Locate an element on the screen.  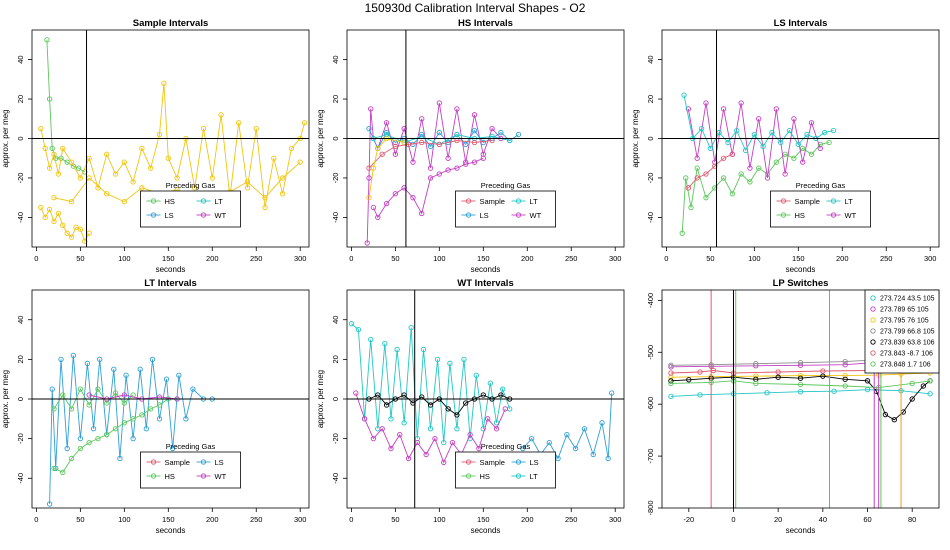
series-lt is located at coordinates (430, 383).